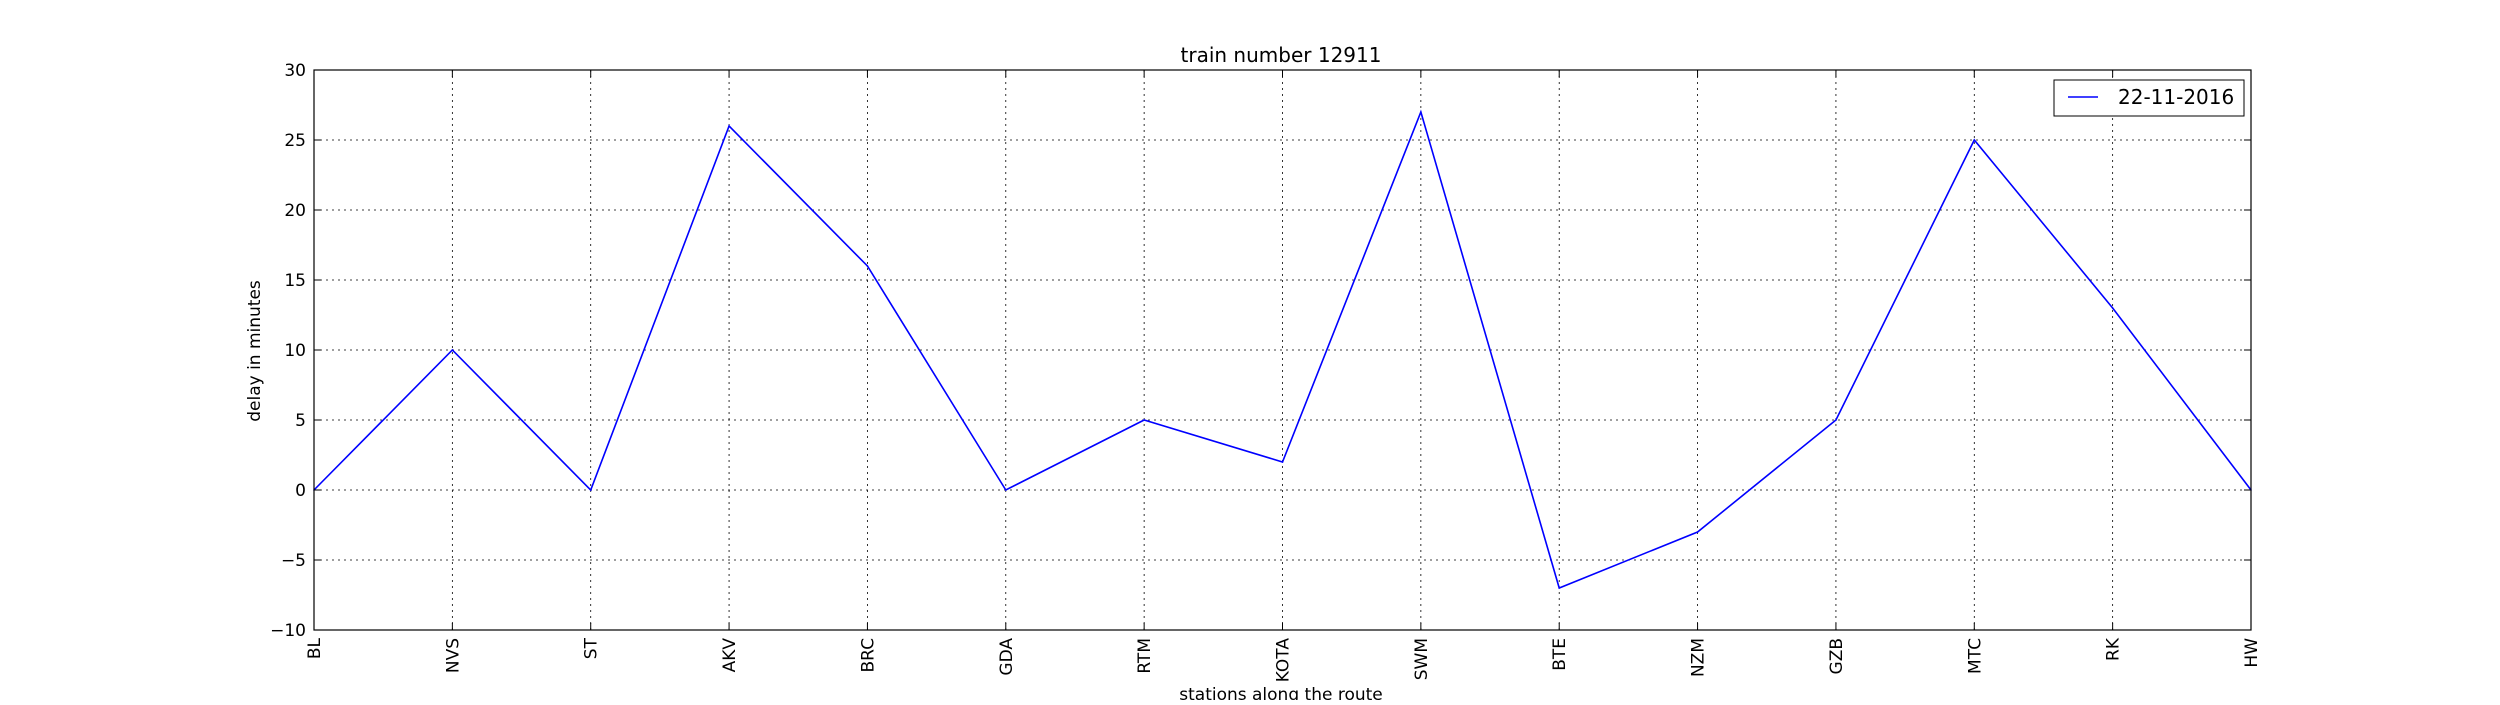 This screenshot has height=705, width=2500. I want to click on y-tick-label: −5, so click(293, 561).